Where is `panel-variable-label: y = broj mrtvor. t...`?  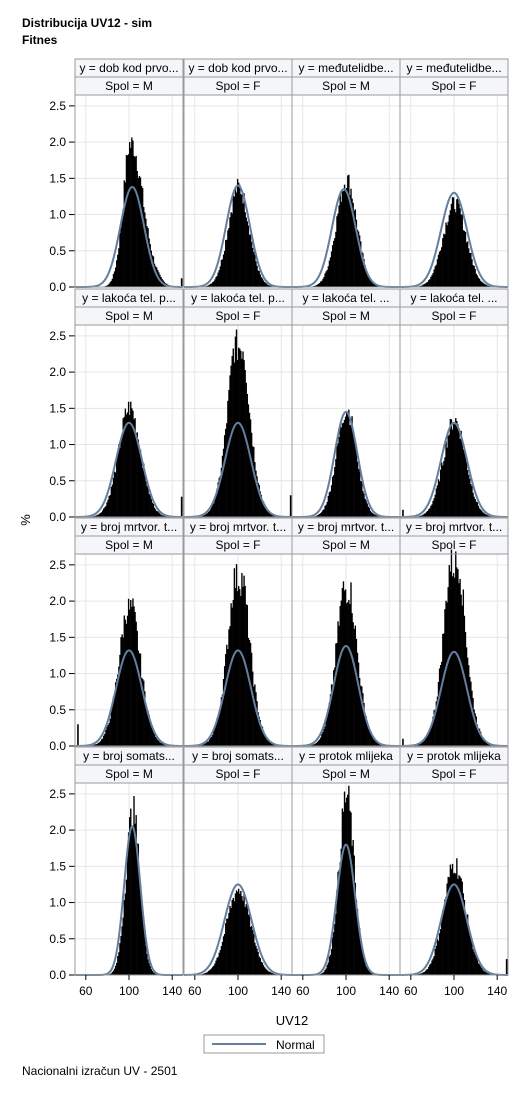
panel-variable-label: y = broj mrtvor. t... is located at coordinates (346, 527).